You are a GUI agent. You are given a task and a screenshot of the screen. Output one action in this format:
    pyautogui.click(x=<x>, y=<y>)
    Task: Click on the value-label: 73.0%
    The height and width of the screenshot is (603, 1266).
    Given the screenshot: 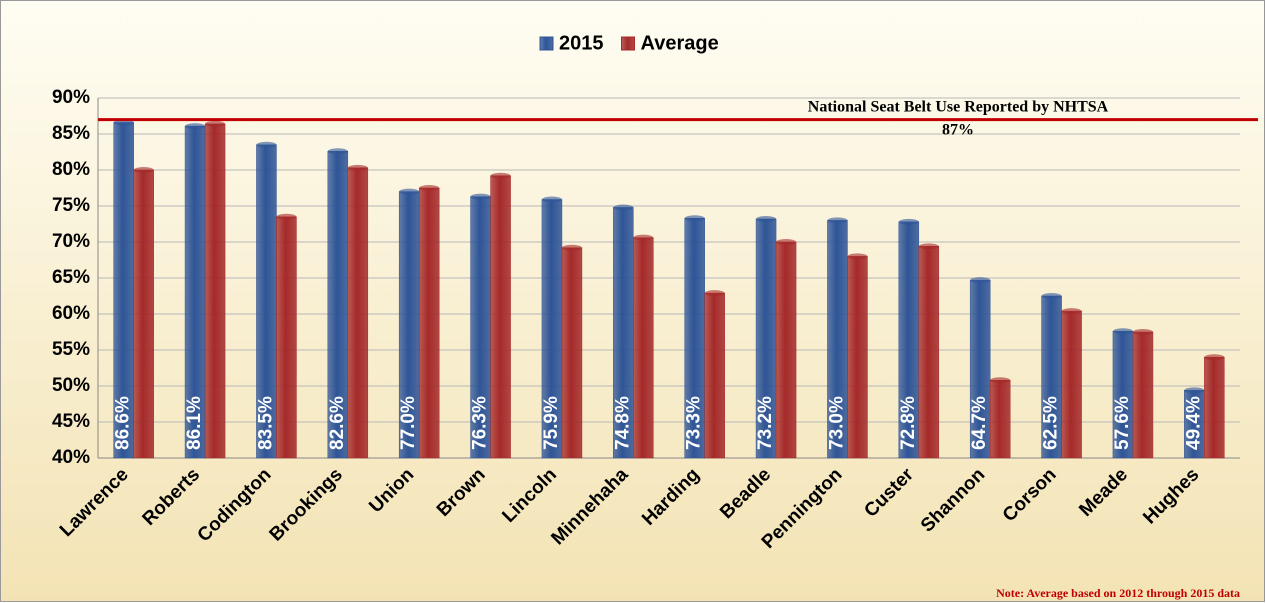 What is the action you would take?
    pyautogui.click(x=836, y=423)
    